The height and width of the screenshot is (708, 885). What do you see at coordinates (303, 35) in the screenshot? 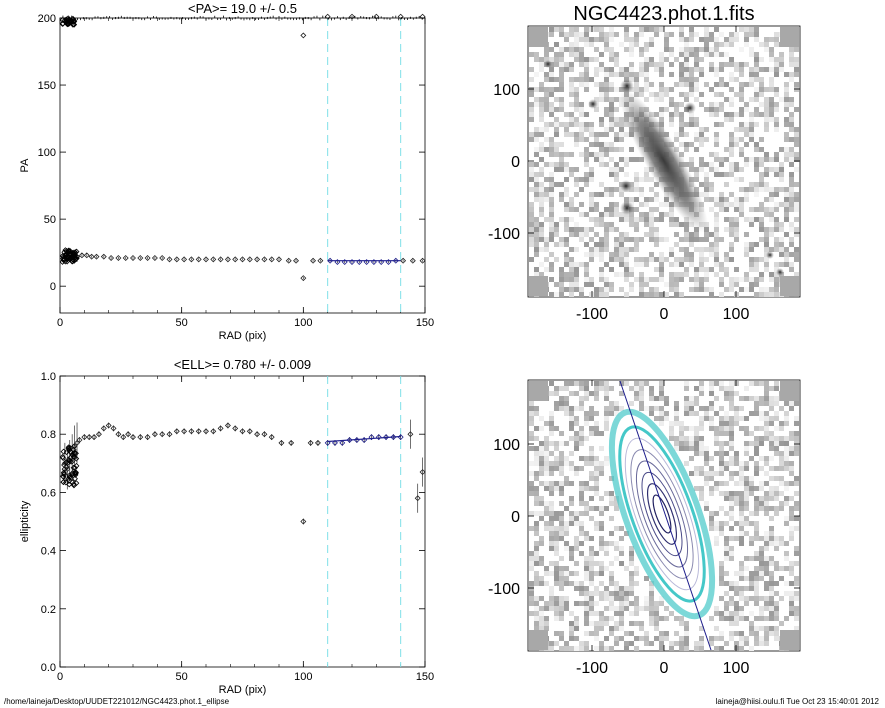
I see `data-point-upper` at bounding box center [303, 35].